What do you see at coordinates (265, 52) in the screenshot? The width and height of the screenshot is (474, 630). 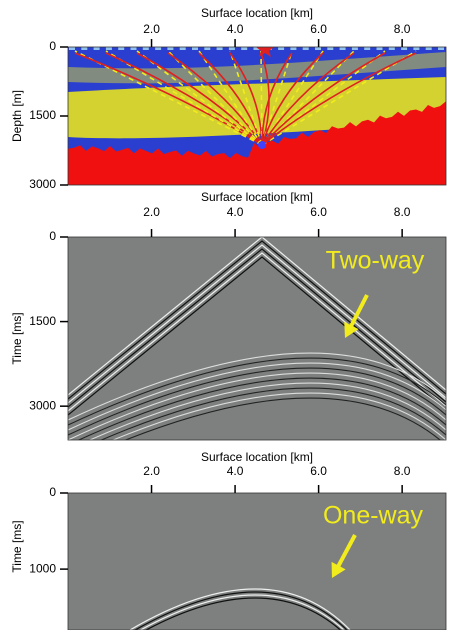 I see `source` at bounding box center [265, 52].